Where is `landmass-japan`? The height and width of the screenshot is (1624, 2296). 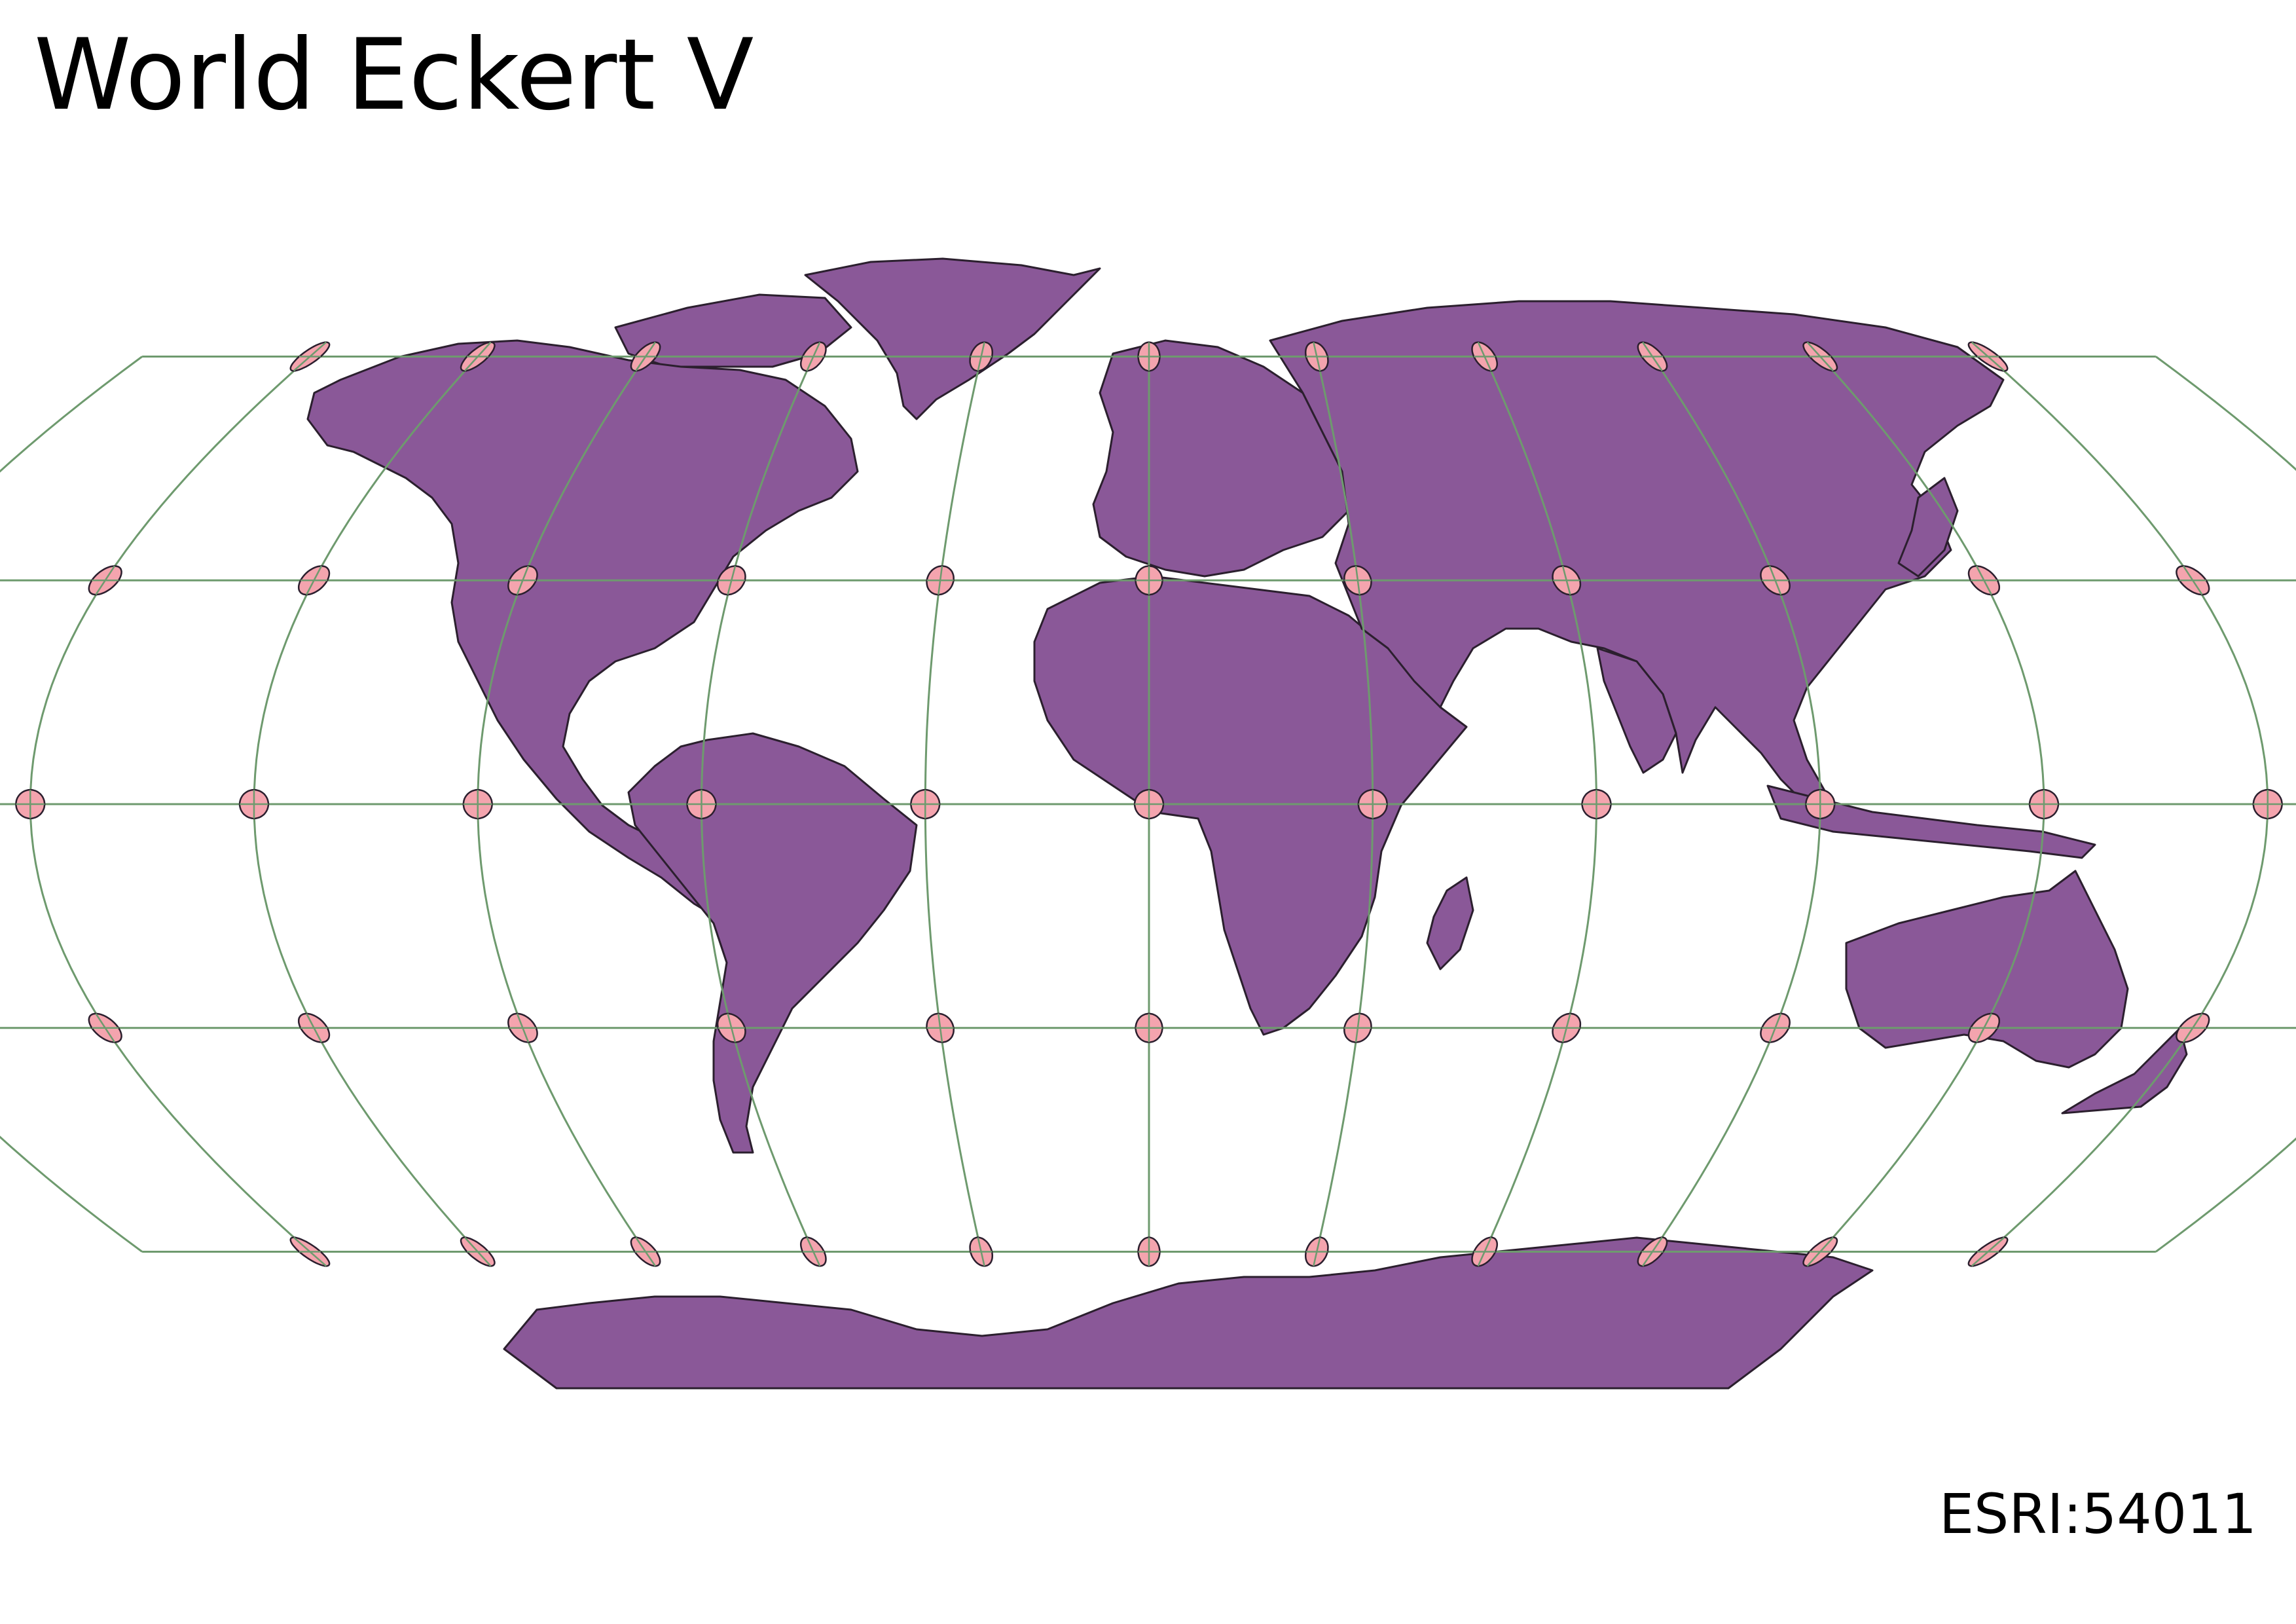
landmass-japan is located at coordinates (1928, 527).